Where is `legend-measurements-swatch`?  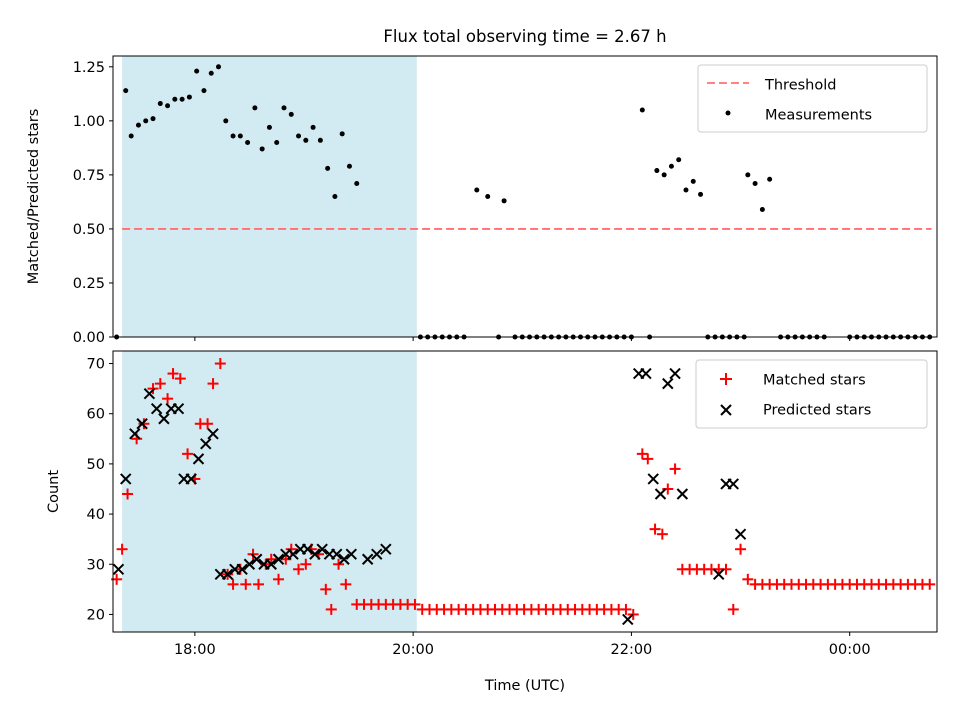
legend-measurements-swatch is located at coordinates (728, 113).